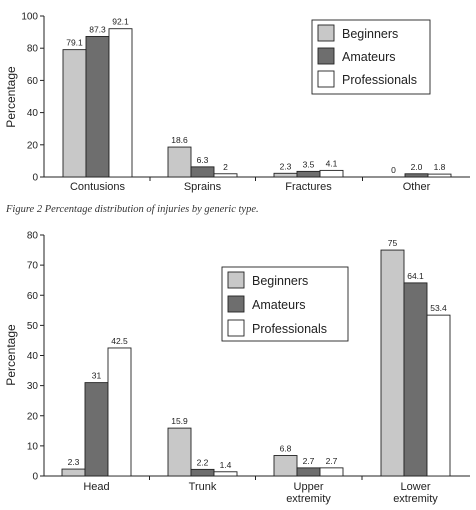 This screenshot has height=510, width=476. What do you see at coordinates (97, 29) in the screenshot?
I see `data-label-amateurs-contusions: 87.3` at bounding box center [97, 29].